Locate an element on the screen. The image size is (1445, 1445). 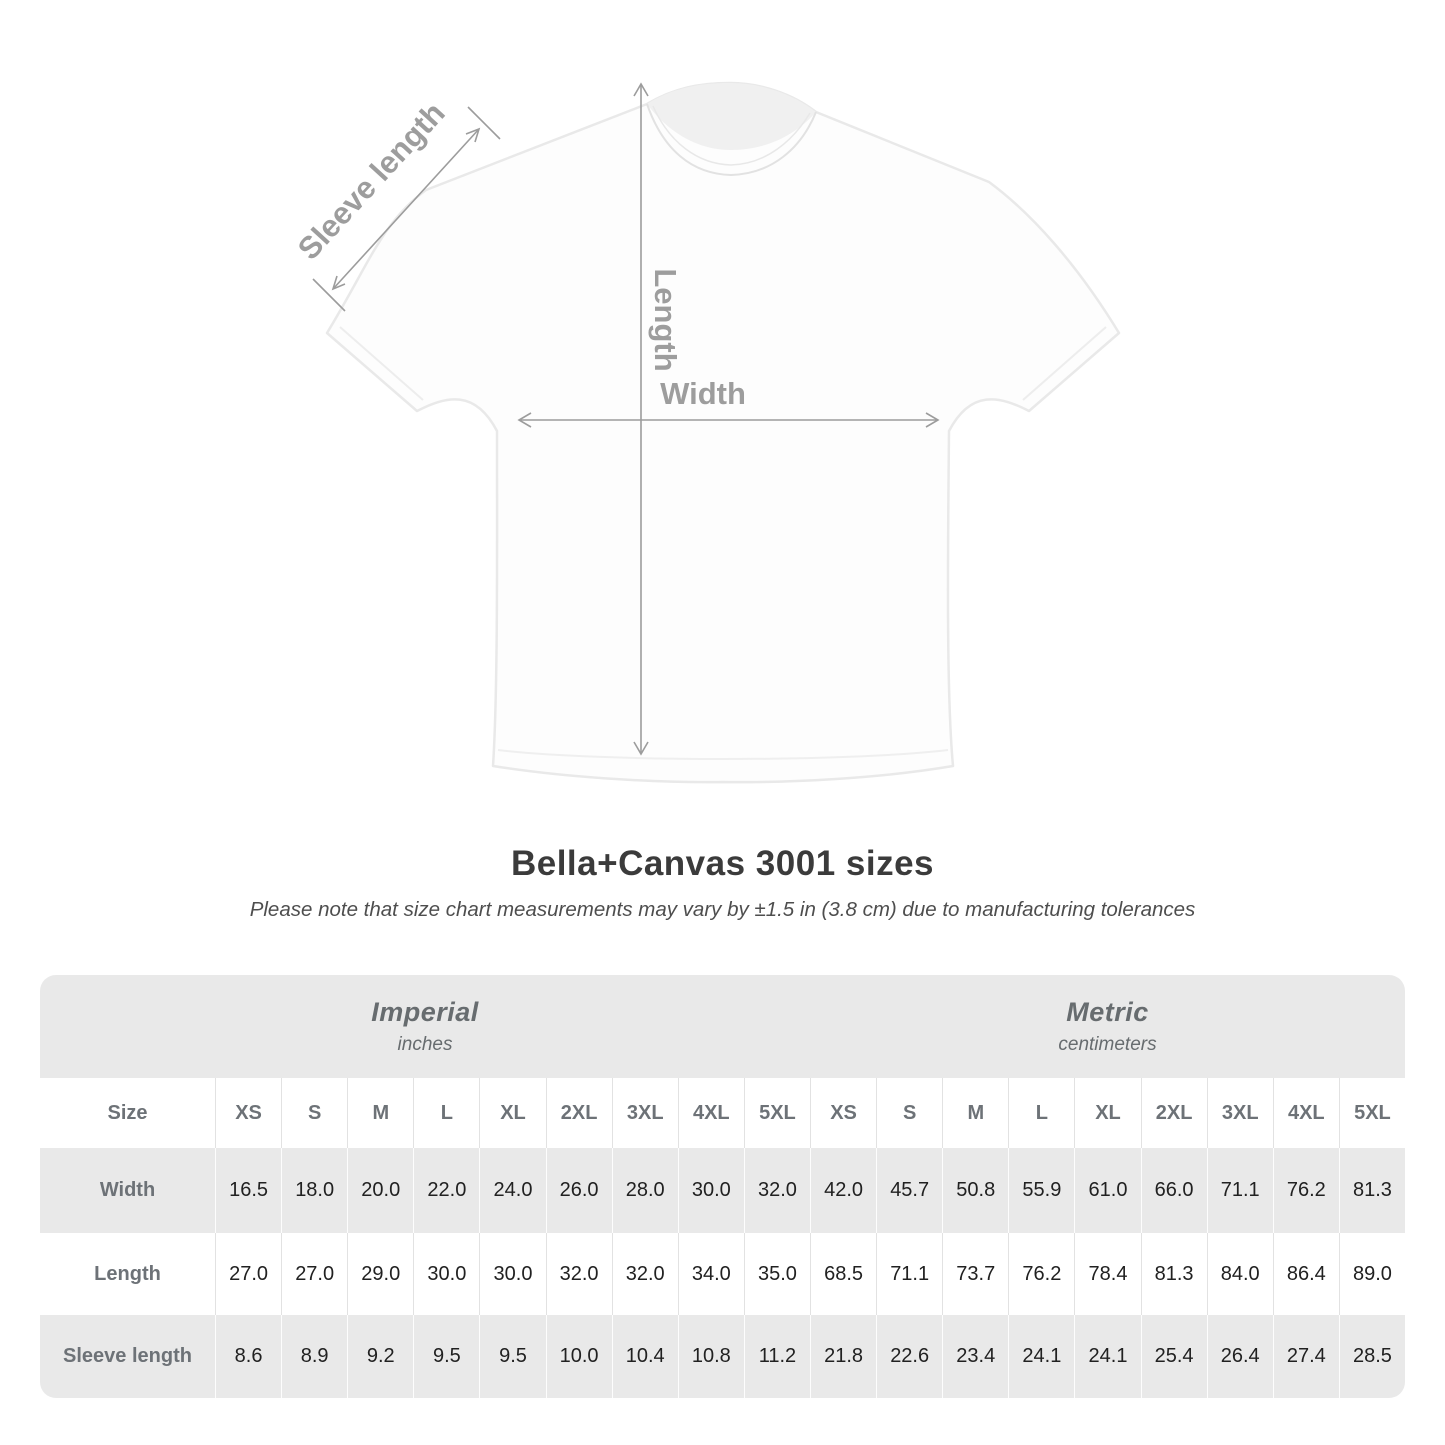
value-cell: 73.7 is located at coordinates (975, 1274).